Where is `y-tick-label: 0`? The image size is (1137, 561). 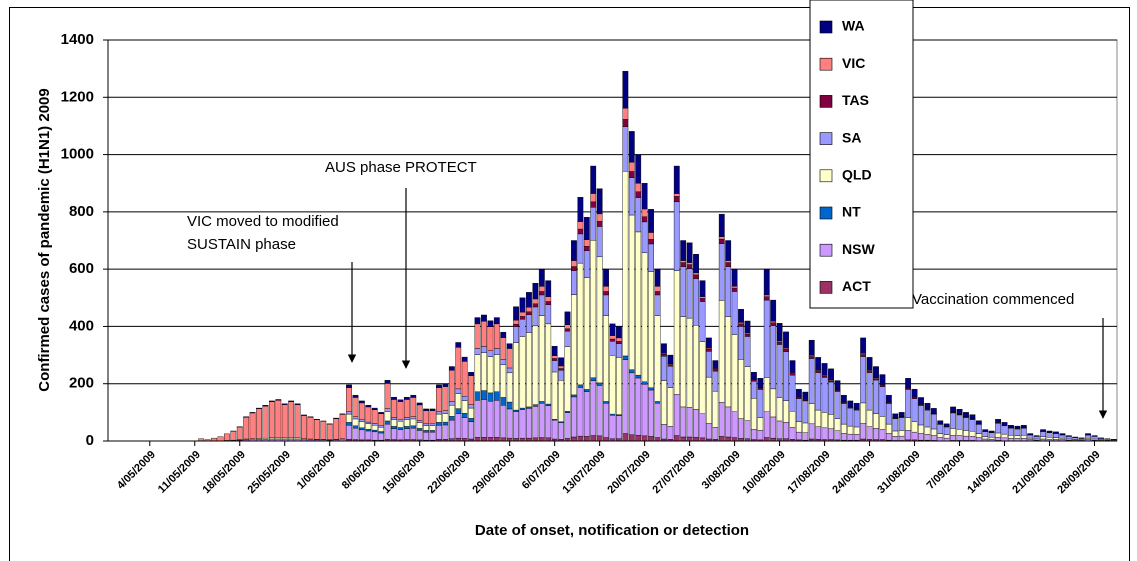
y-tick-label: 0 is located at coordinates (90, 440).